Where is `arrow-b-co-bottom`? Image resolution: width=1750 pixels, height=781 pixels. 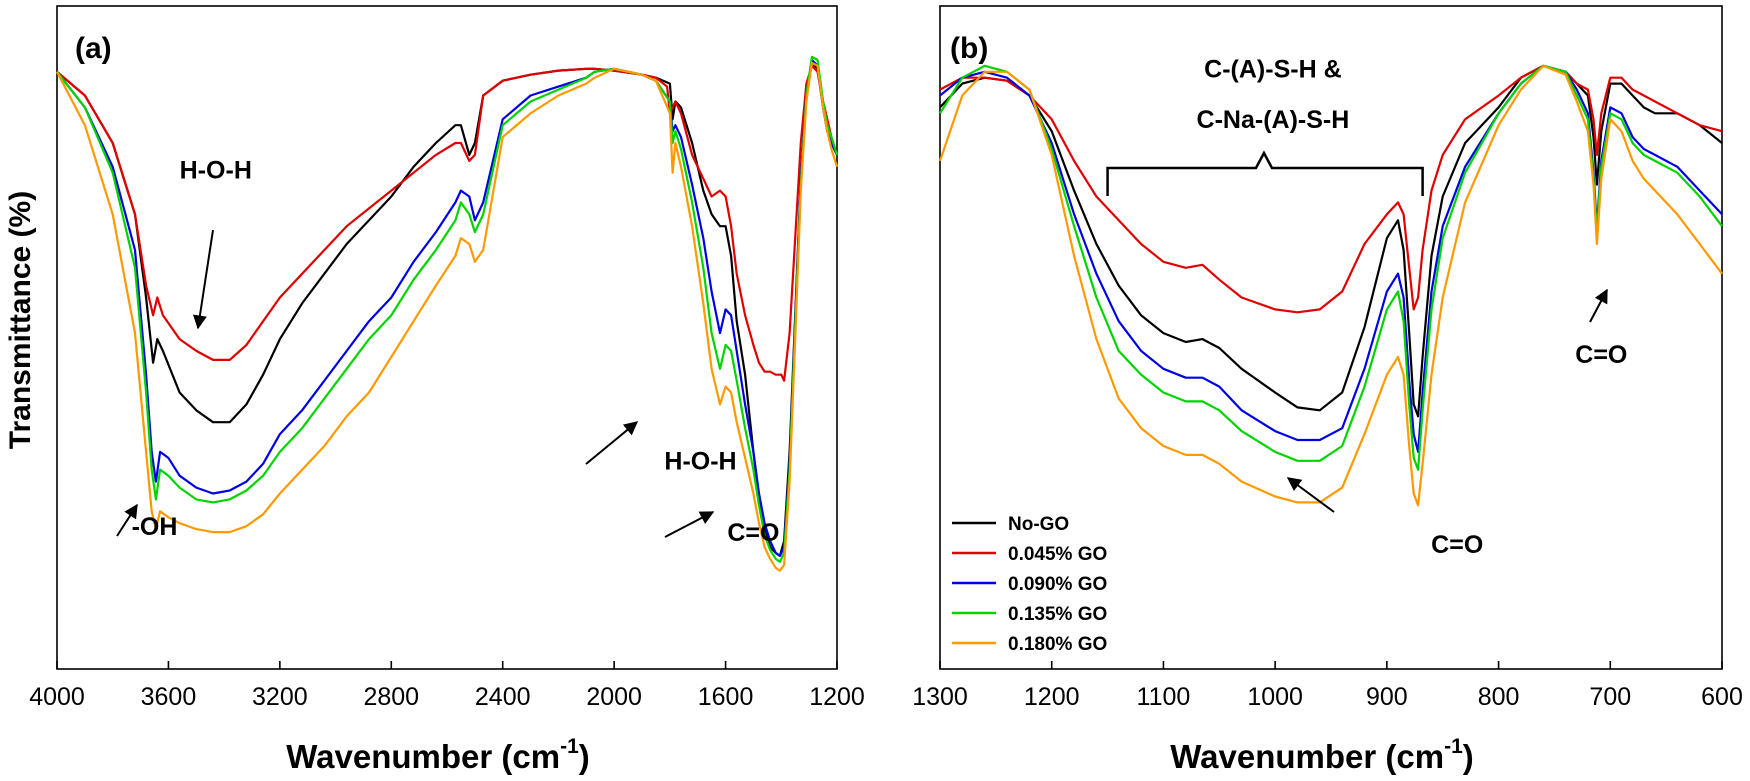
arrow-b-co-bottom is located at coordinates (1310, 495).